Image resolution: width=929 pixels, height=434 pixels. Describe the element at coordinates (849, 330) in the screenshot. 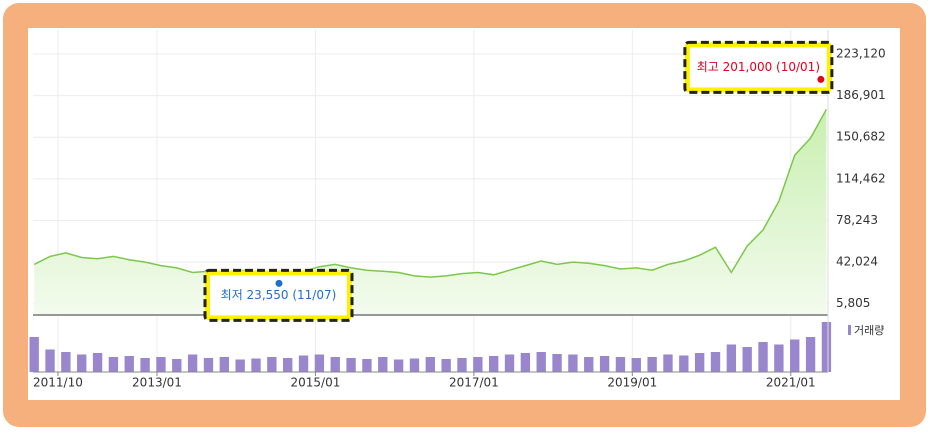

I see `legend-swatch` at that location.